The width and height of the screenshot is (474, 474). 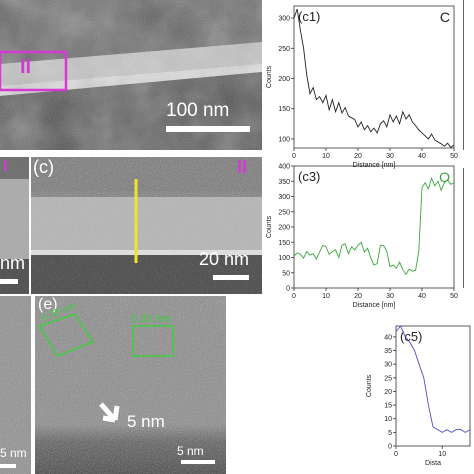 I want to click on tem-panel-c-left: I nm, so click(x=14, y=225).